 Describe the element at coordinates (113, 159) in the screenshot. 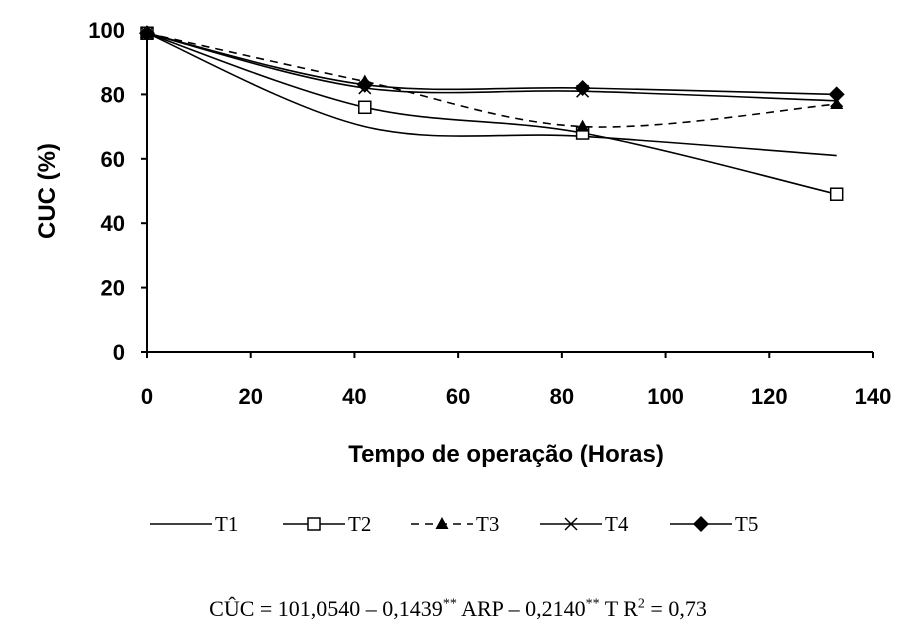

I see `y-tick-label: 60` at that location.